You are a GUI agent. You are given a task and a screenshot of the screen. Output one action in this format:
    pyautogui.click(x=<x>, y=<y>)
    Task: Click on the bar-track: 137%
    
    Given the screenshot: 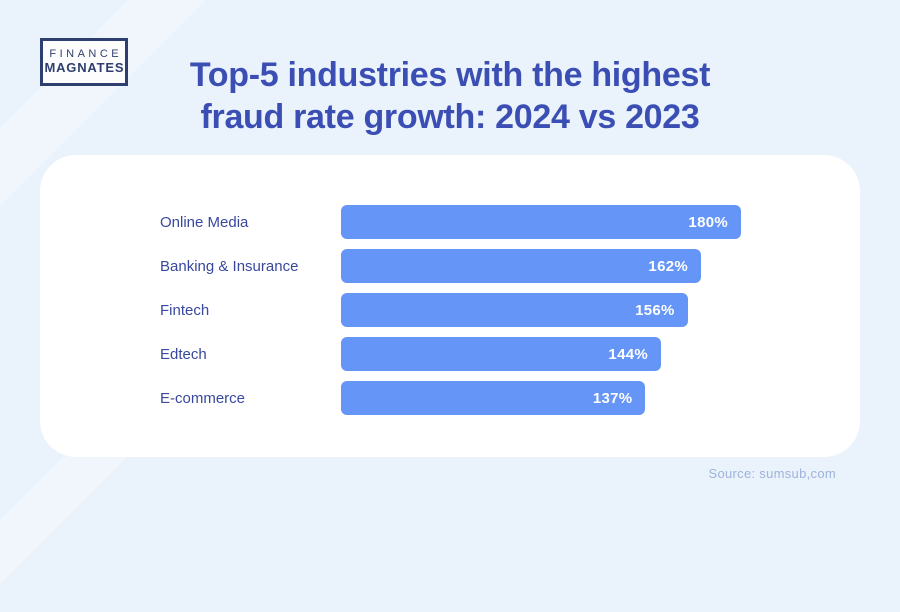 What is the action you would take?
    pyautogui.click(x=541, y=398)
    